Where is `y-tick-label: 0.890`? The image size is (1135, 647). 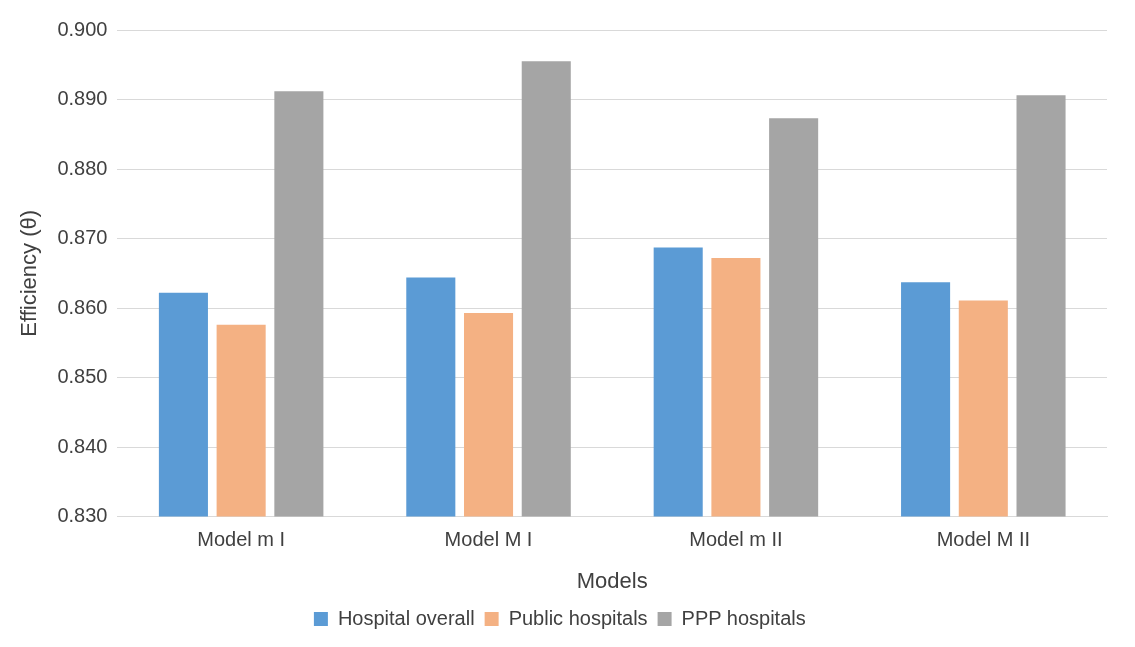 y-tick-label: 0.890 is located at coordinates (82, 98).